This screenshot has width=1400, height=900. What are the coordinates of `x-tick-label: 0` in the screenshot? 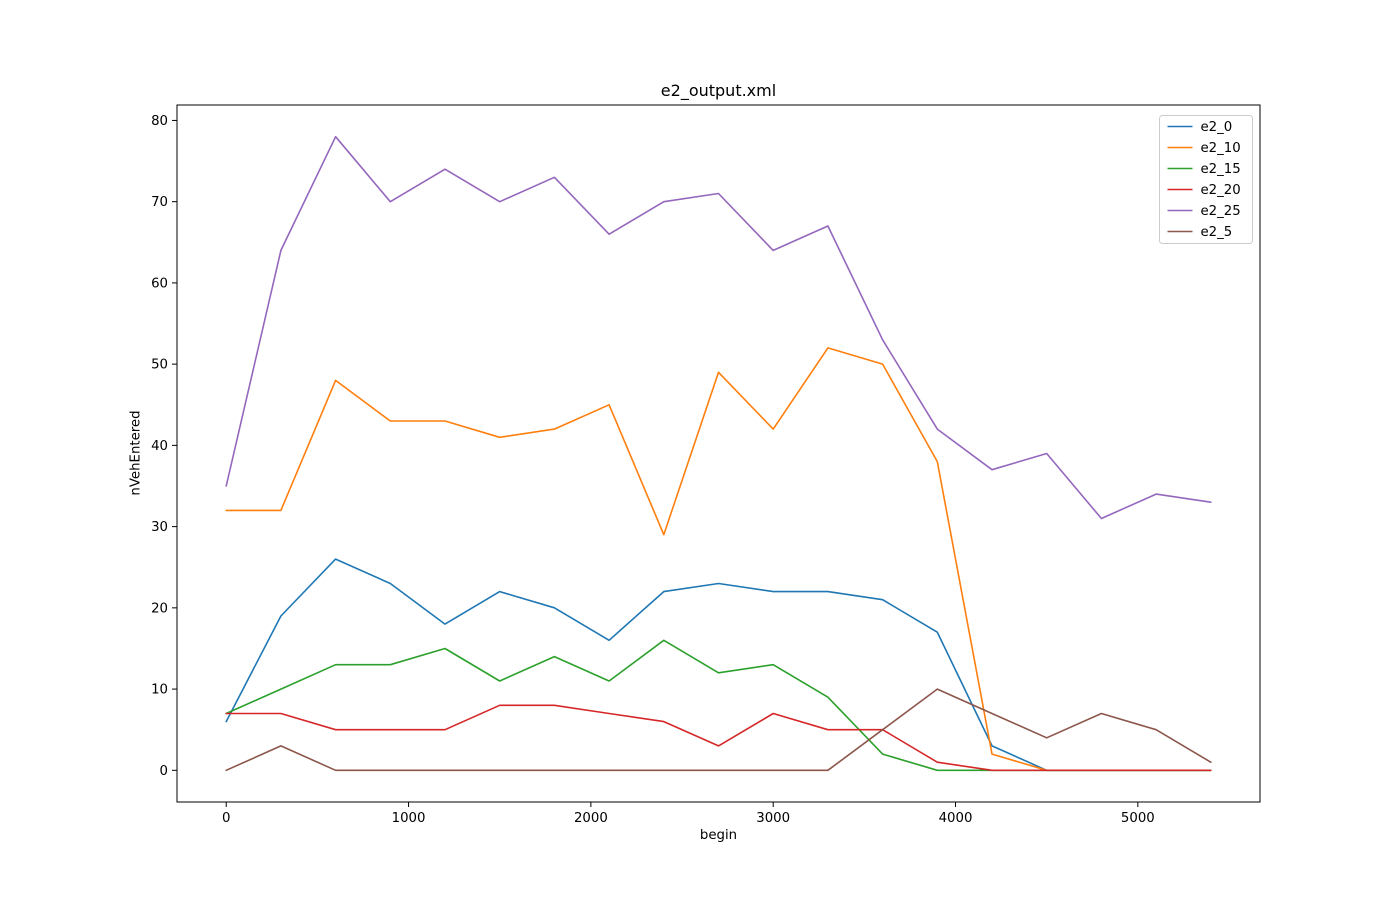 It's located at (226, 818).